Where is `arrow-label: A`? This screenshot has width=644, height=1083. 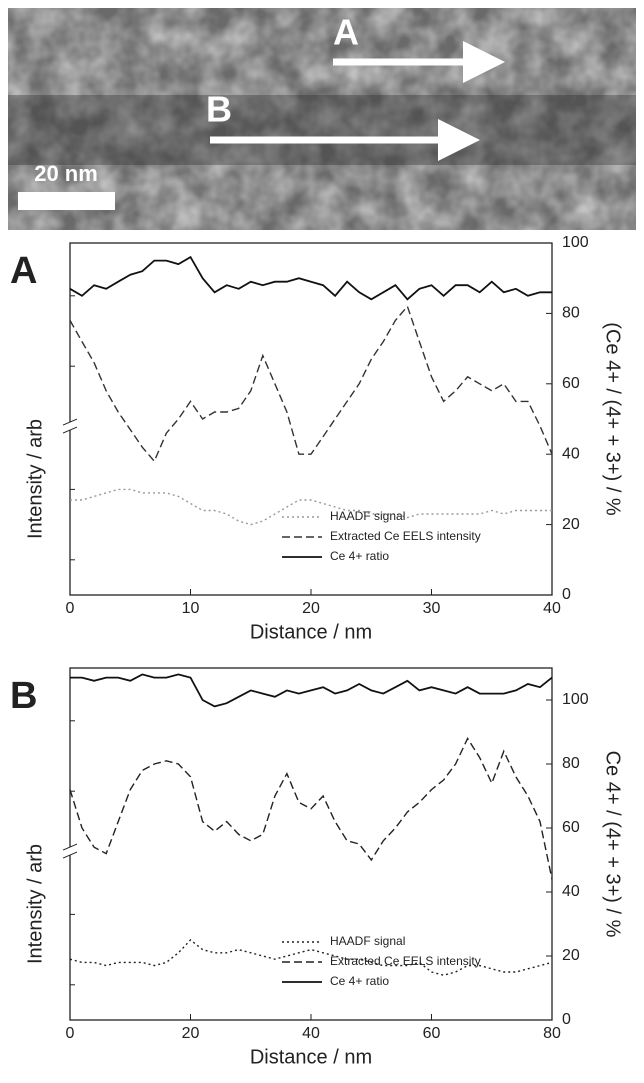
arrow-label: A is located at coordinates (346, 32).